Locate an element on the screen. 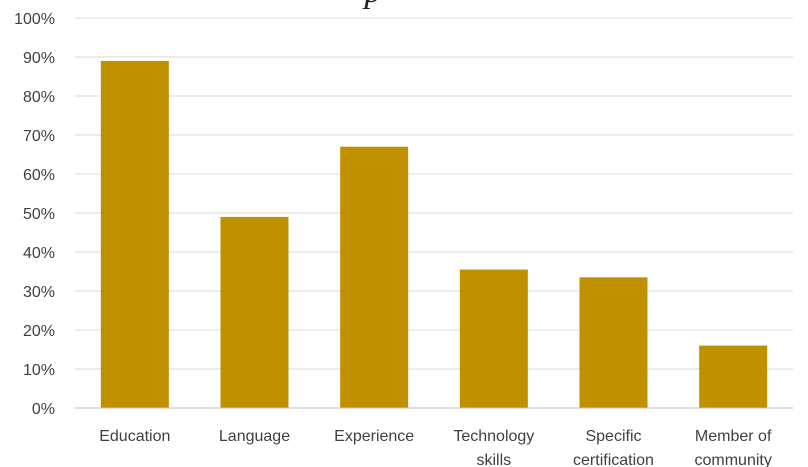 The image size is (808, 467). y-tick-label: 10% is located at coordinates (39, 370).